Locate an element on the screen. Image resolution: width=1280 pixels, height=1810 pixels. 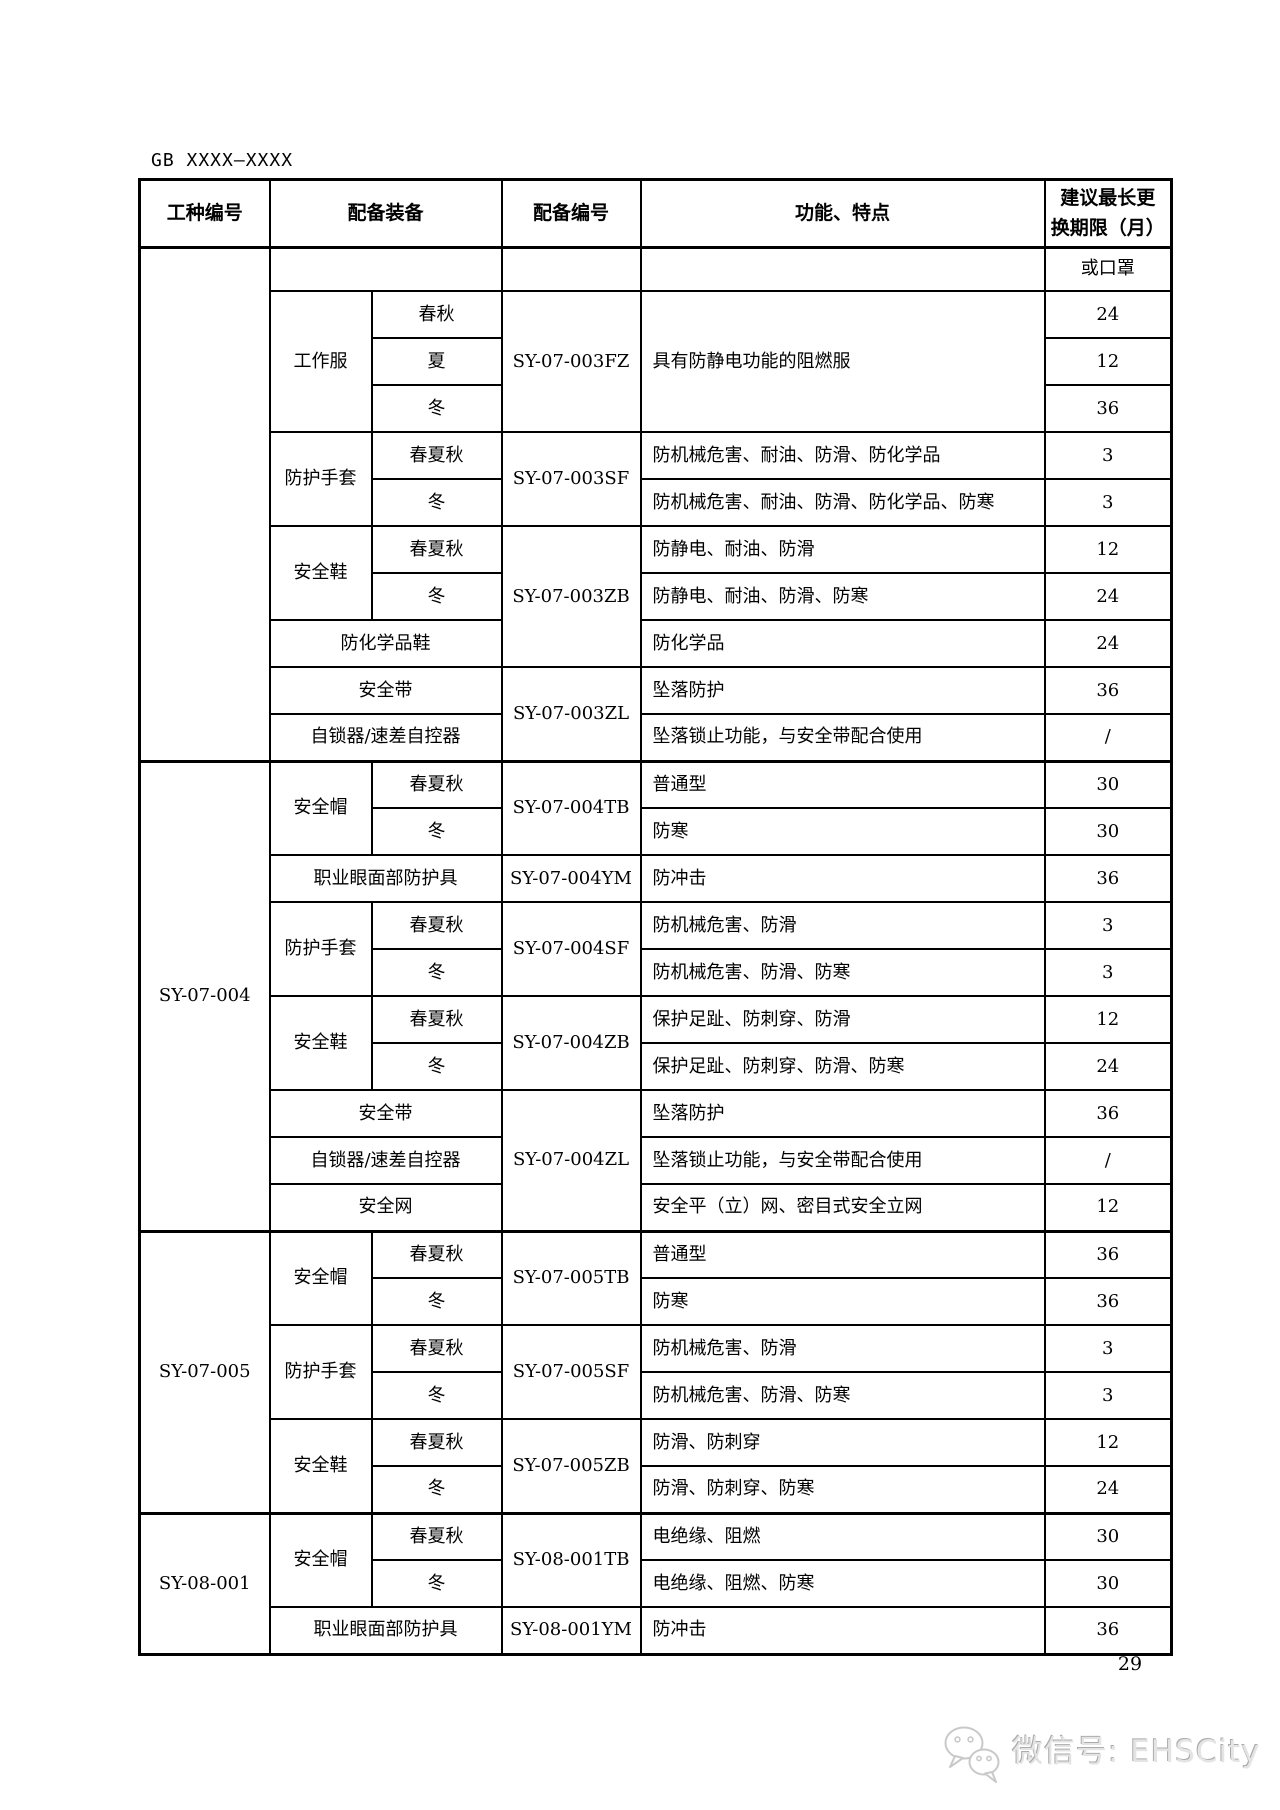
equipment-cell: 自锁器/速差自控器 is located at coordinates (385, 1161).